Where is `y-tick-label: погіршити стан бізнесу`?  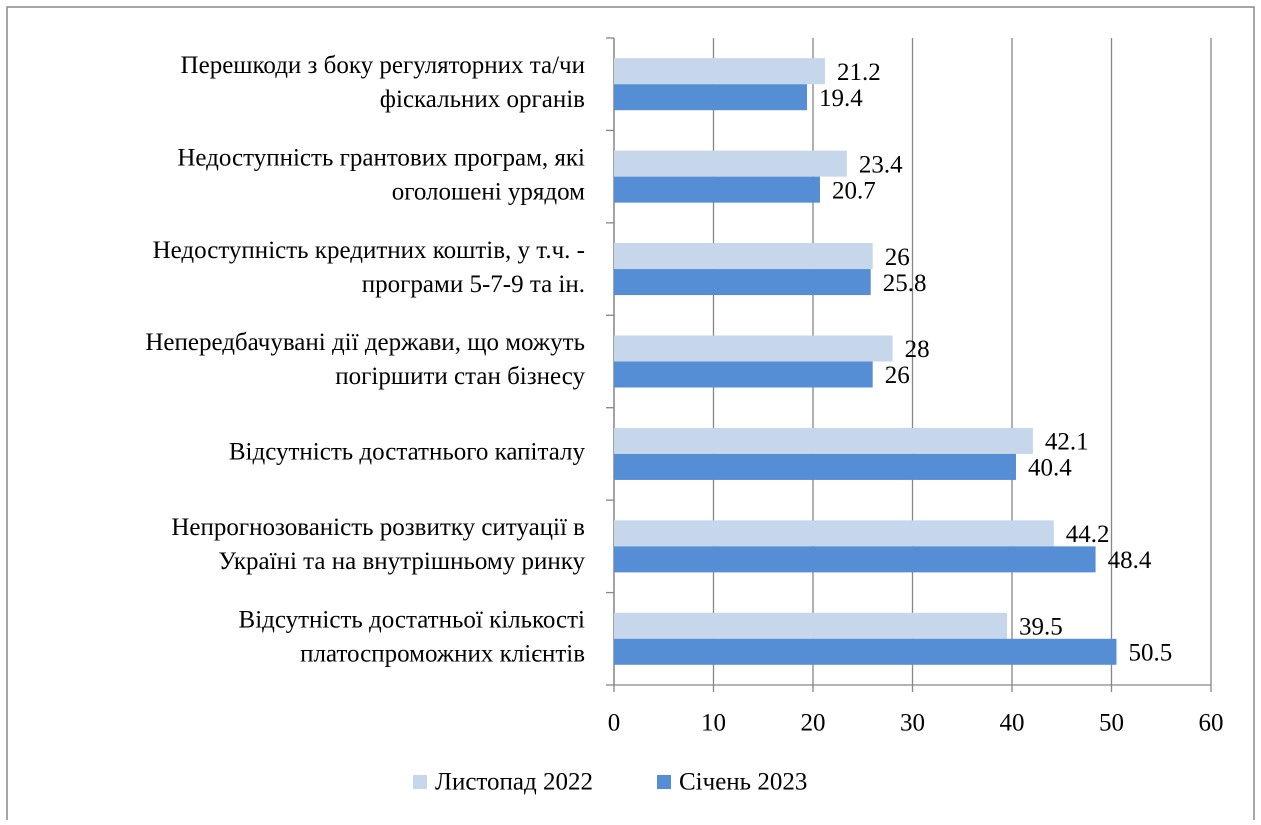 y-tick-label: погіршити стан бізнесу is located at coordinates (460, 376).